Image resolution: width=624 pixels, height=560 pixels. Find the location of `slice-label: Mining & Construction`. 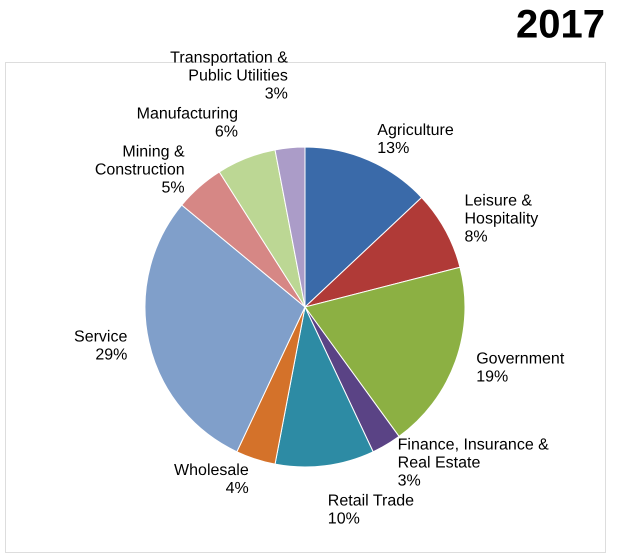

slice-label: Mining & Construction is located at coordinates (139, 160).